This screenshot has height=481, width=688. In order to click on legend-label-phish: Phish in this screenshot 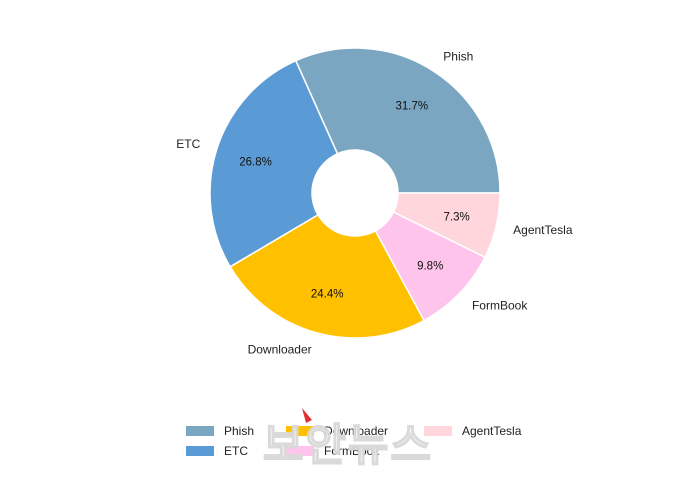, I will do `click(239, 431)`.